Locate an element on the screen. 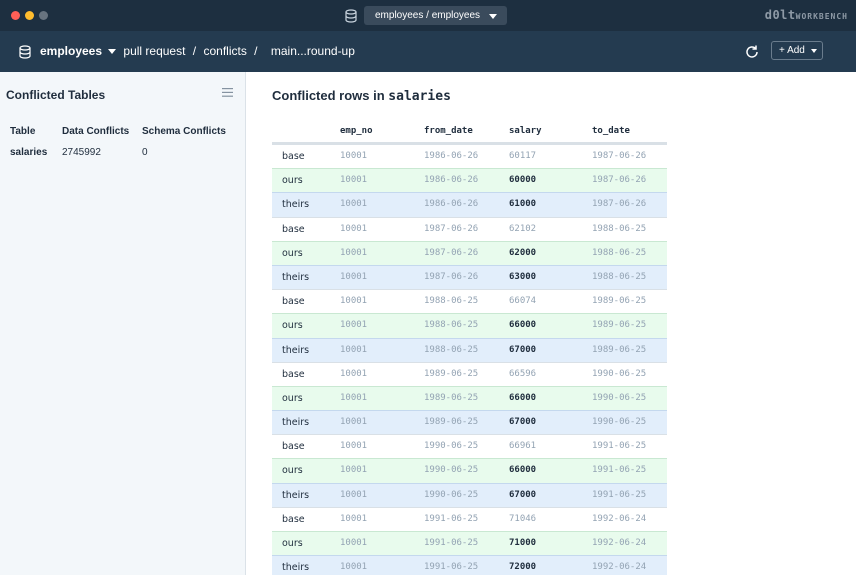  cell-salary: 66074 is located at coordinates (523, 301).